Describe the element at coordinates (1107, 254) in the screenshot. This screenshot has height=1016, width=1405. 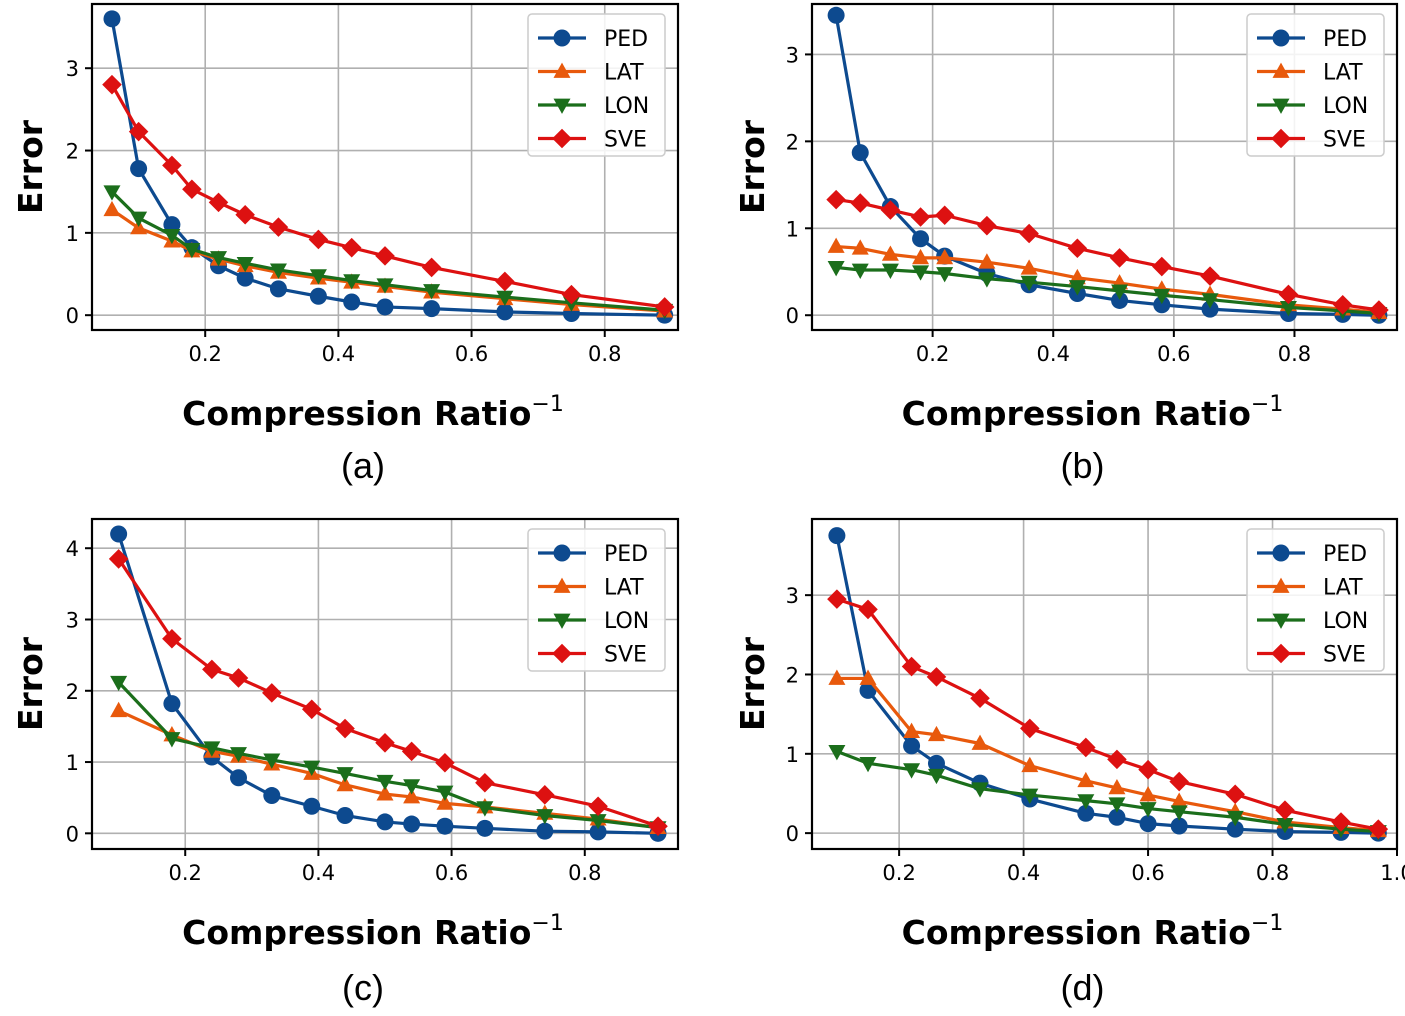
I see `series-sve` at that location.